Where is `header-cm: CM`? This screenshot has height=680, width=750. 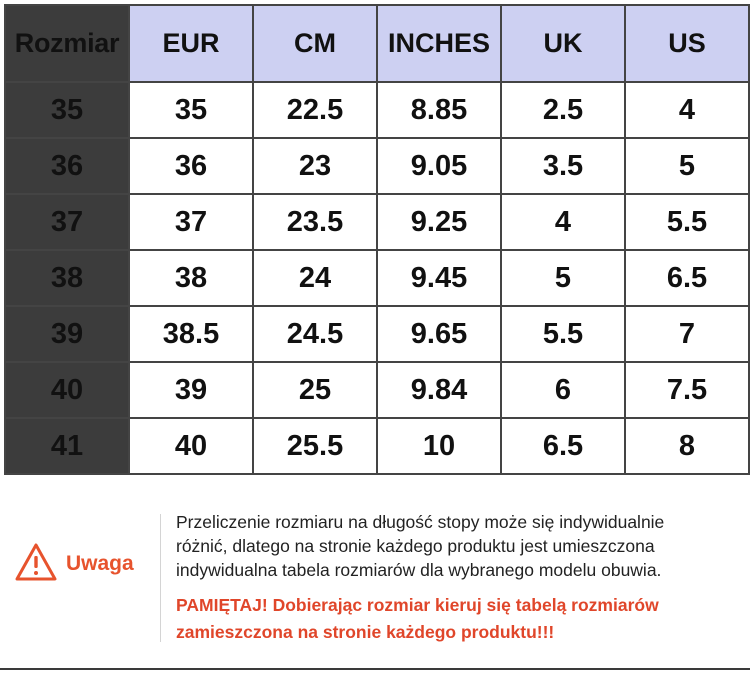
header-cm: CM is located at coordinates (315, 43).